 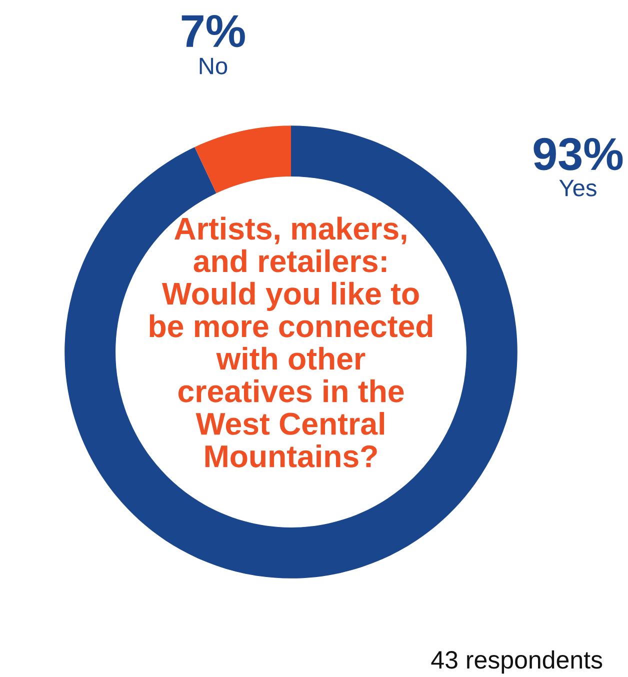 I want to click on data-label: 7%, so click(x=213, y=31).